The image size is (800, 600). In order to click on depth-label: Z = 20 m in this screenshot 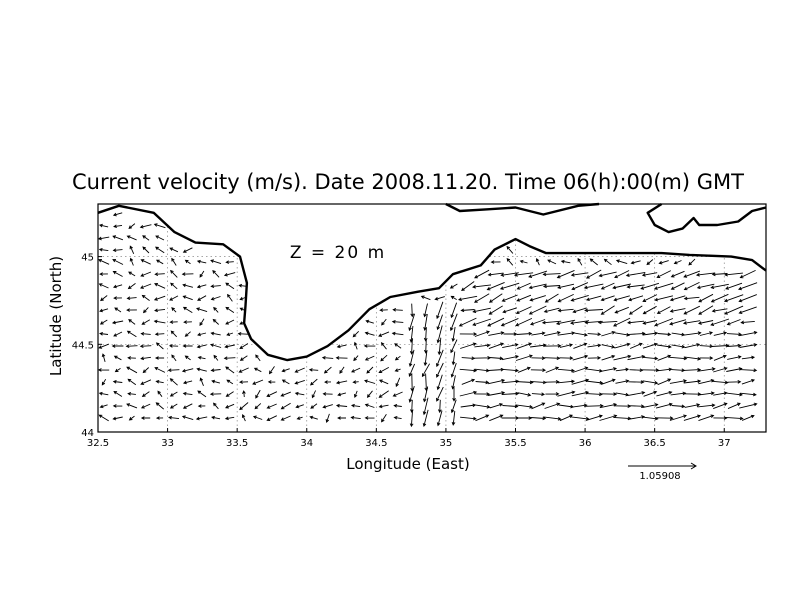, I will do `click(338, 253)`.